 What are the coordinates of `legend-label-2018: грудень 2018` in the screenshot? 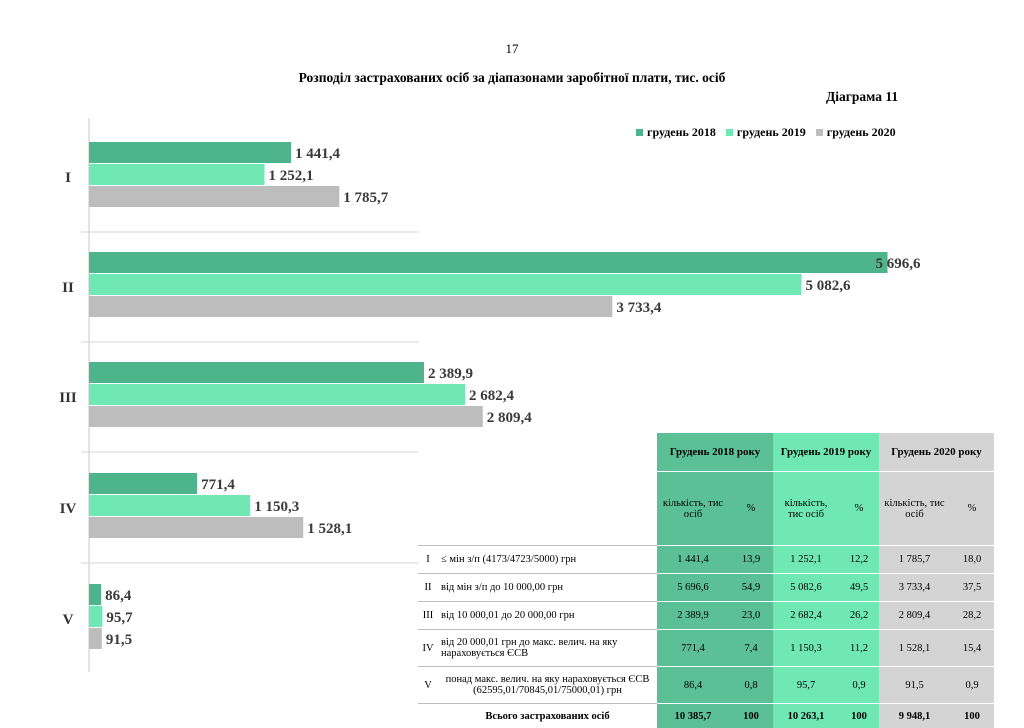 It's located at (681, 132).